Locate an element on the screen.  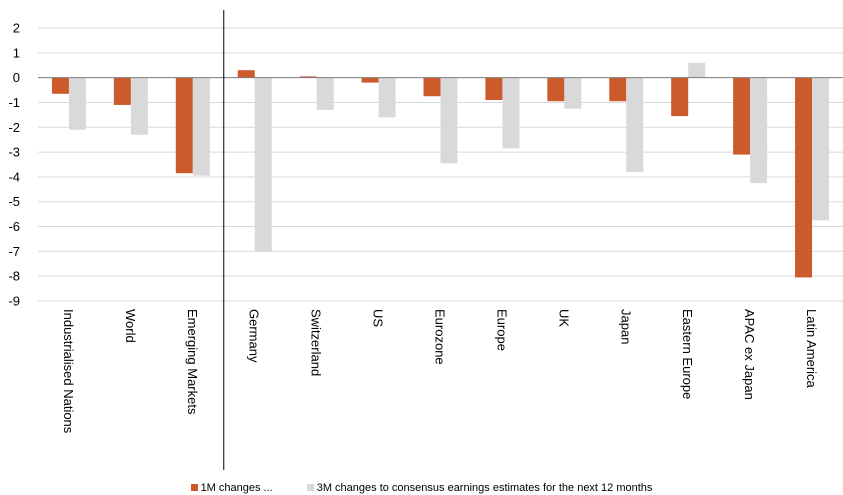
category-label: World is located at coordinates (130, 326).